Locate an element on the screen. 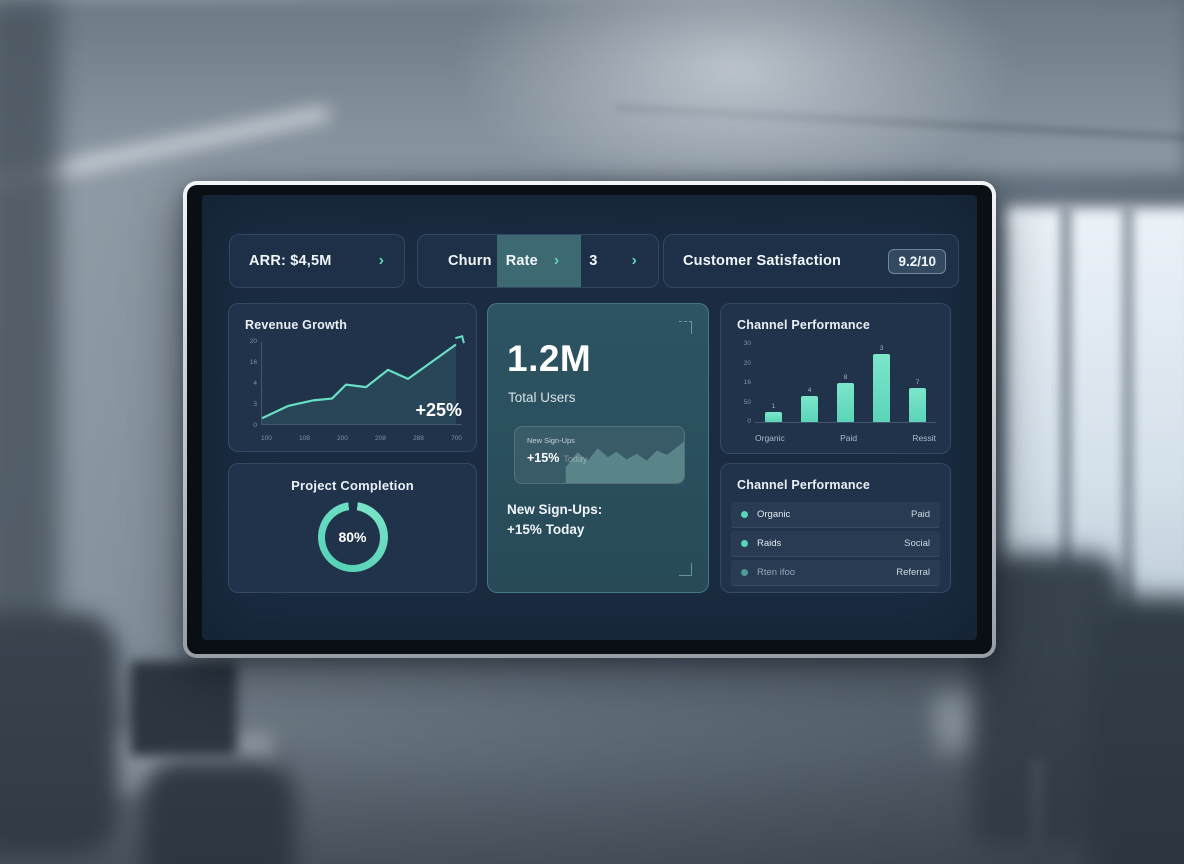 This screenshot has width=1184, height=864. y-tick: 3 is located at coordinates (255, 404).